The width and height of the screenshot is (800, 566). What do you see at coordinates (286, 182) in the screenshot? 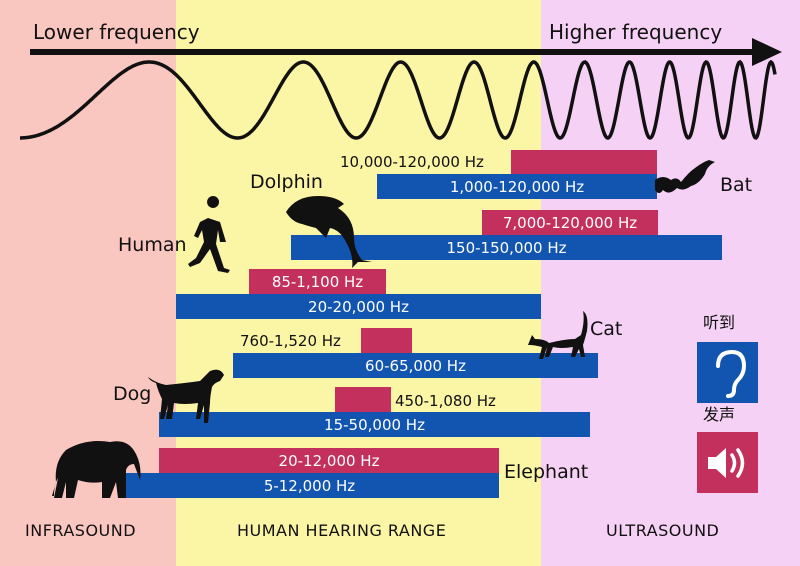
I see `dolphin-label: Dolphin` at bounding box center [286, 182].